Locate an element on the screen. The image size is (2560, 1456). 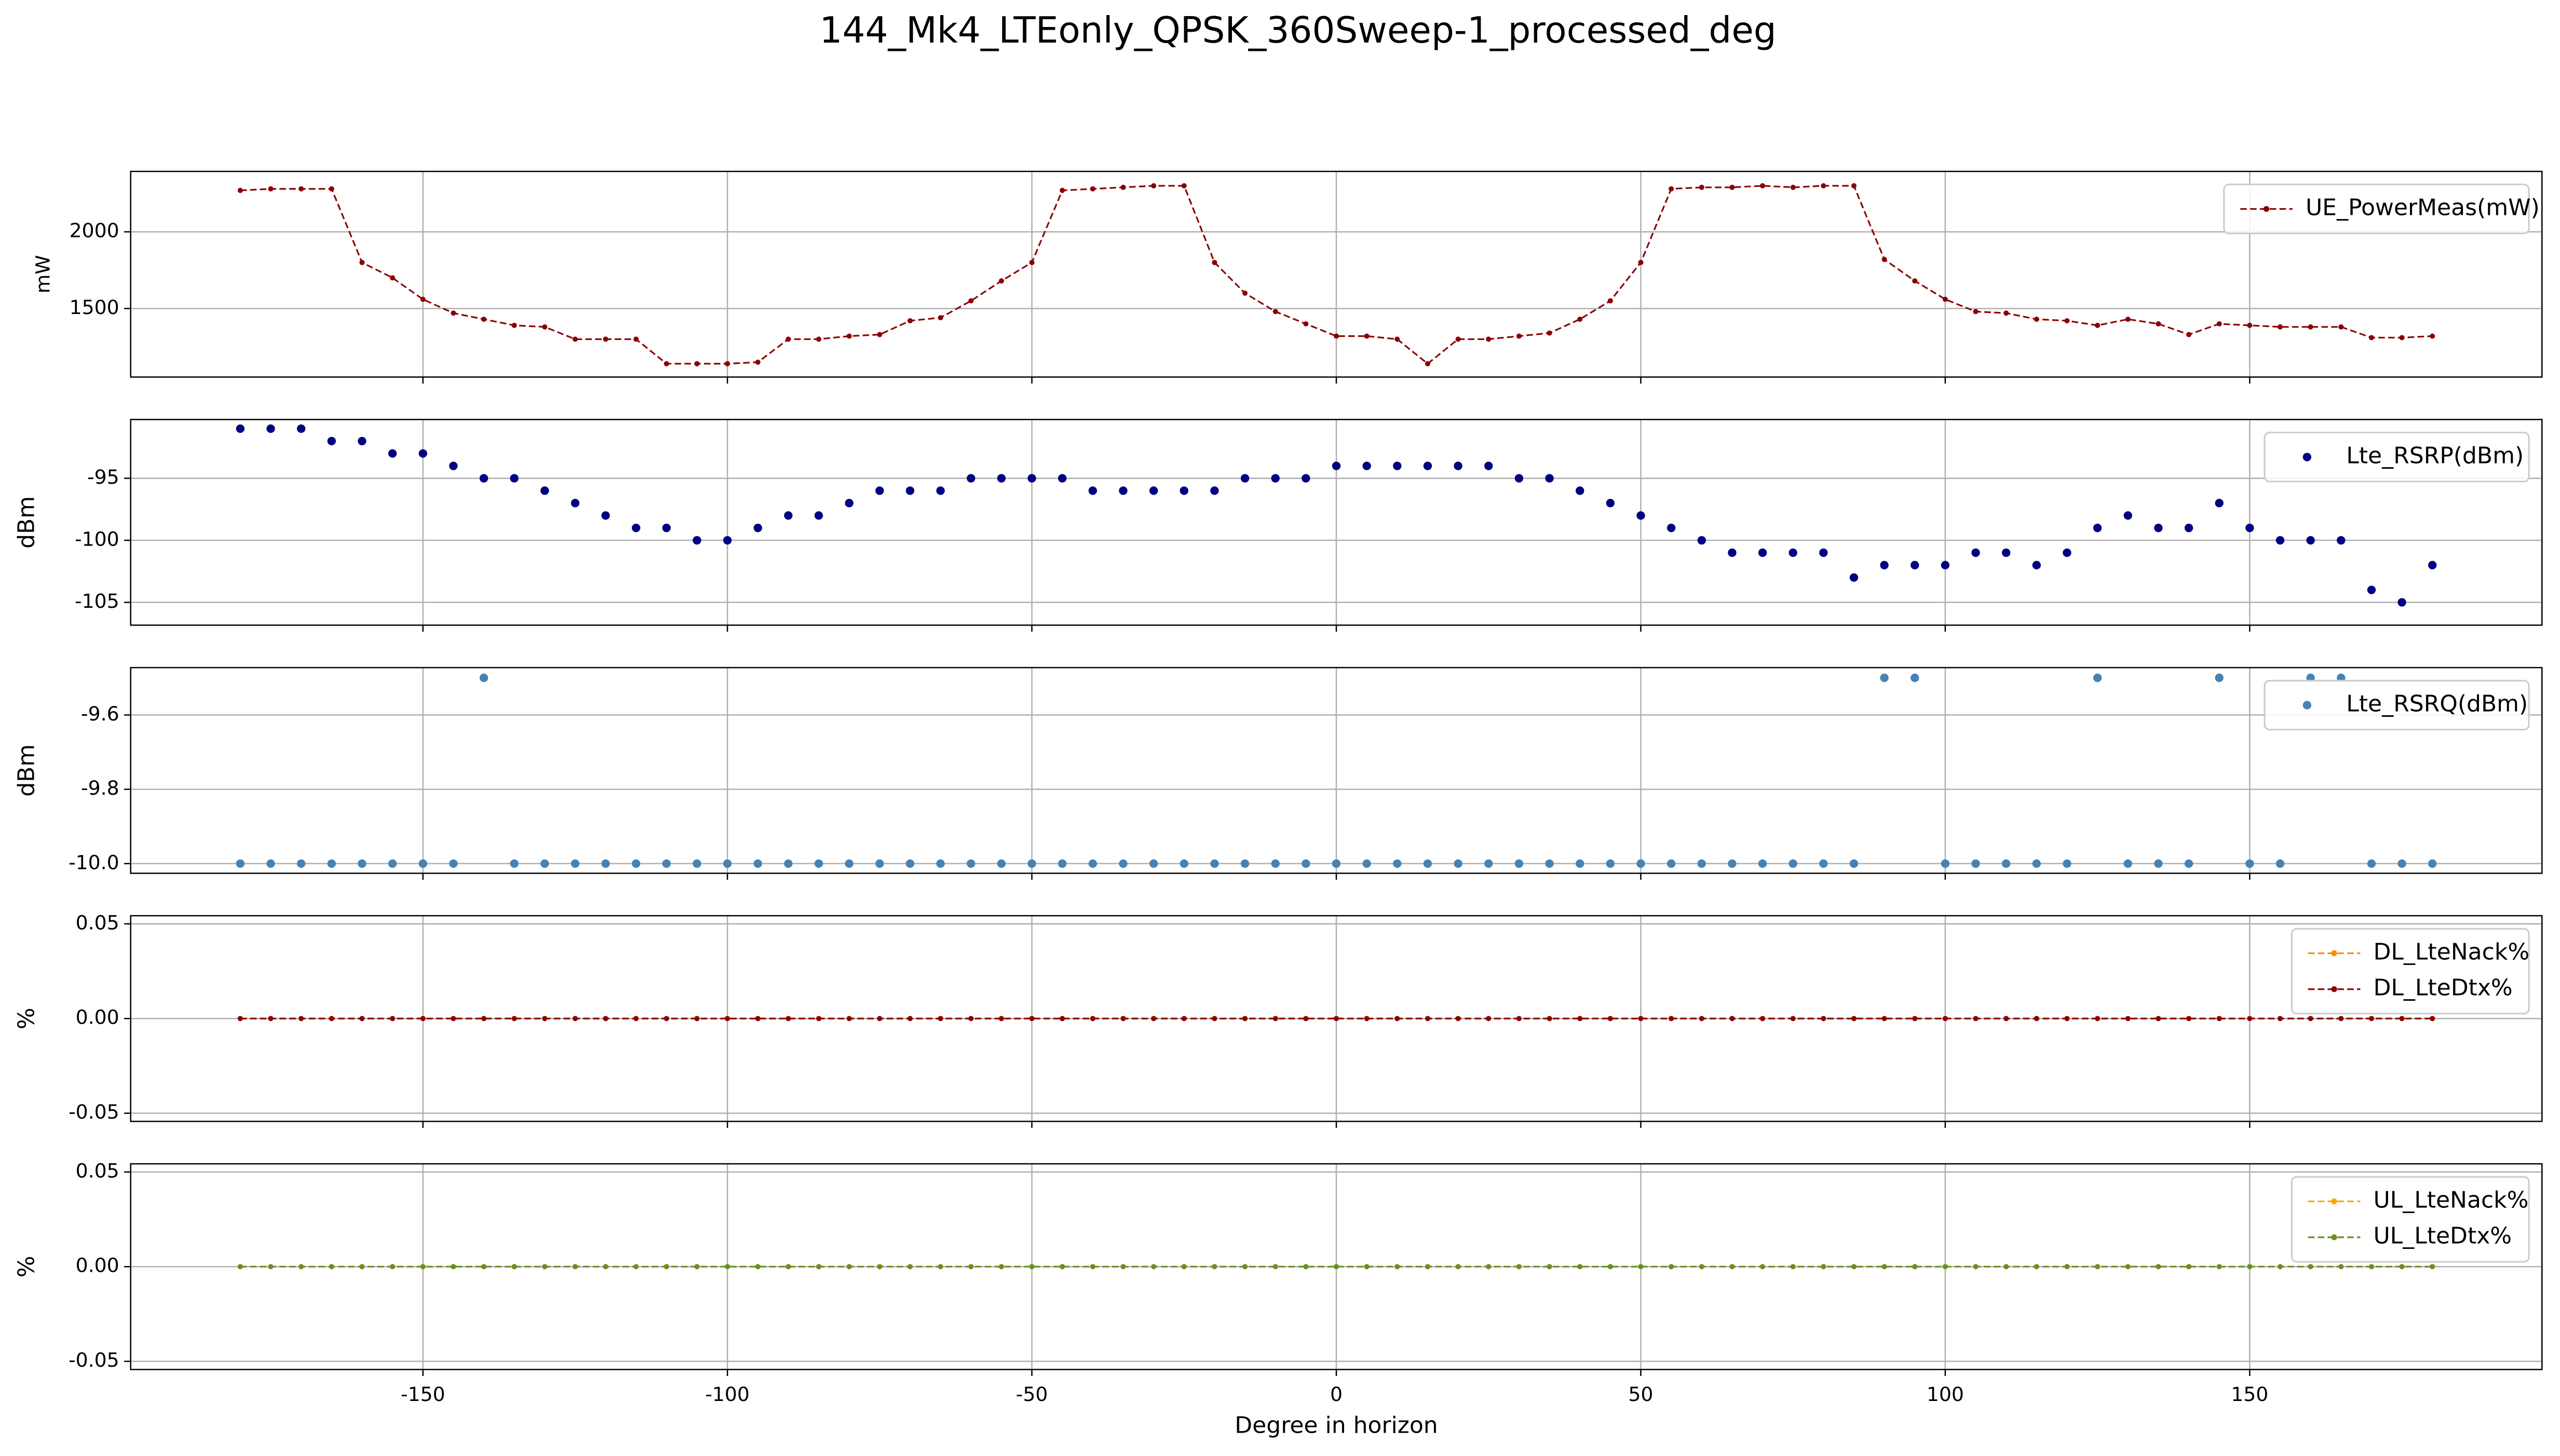
axes-frame is located at coordinates (1336, 1266).